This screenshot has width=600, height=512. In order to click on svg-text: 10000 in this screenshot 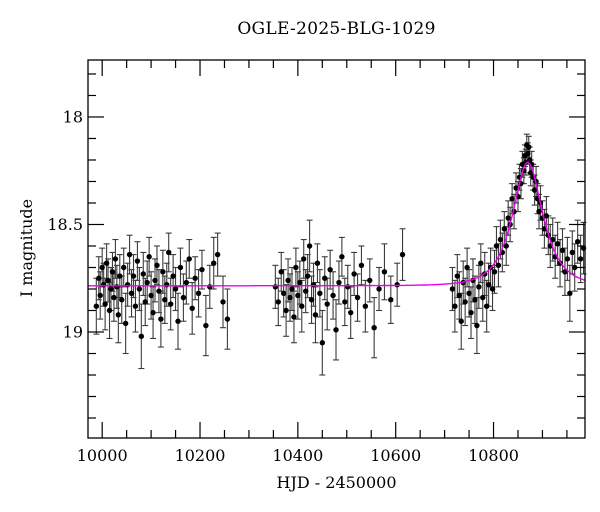, I will do `click(102, 455)`.